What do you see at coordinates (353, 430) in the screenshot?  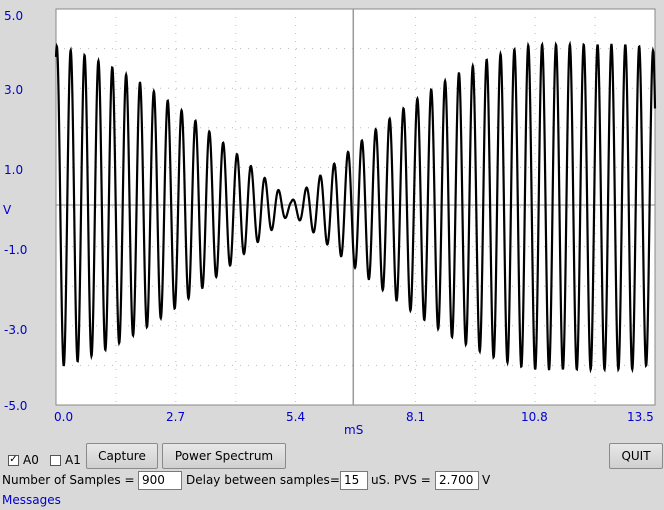 I see `x-axis-label: mS` at bounding box center [353, 430].